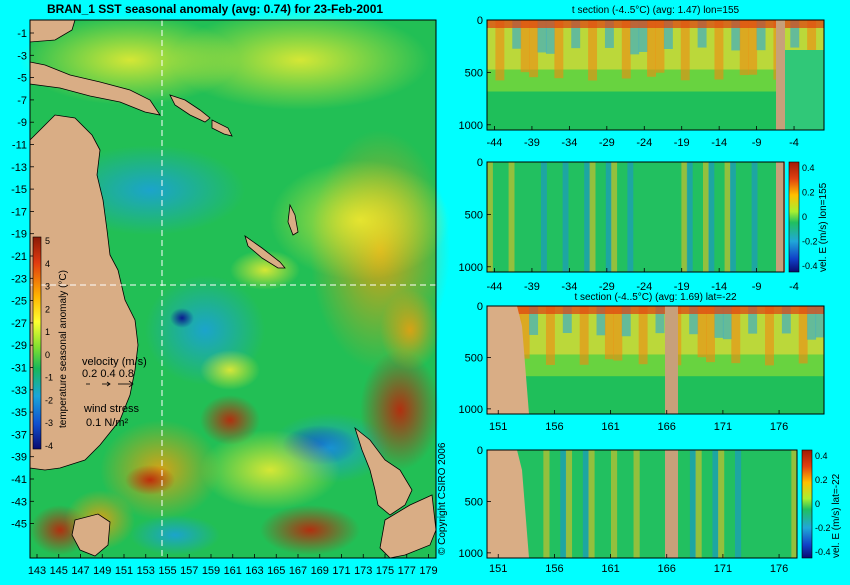 The height and width of the screenshot is (585, 850). I want to click on lat-tick-label: -21, so click(19, 257).